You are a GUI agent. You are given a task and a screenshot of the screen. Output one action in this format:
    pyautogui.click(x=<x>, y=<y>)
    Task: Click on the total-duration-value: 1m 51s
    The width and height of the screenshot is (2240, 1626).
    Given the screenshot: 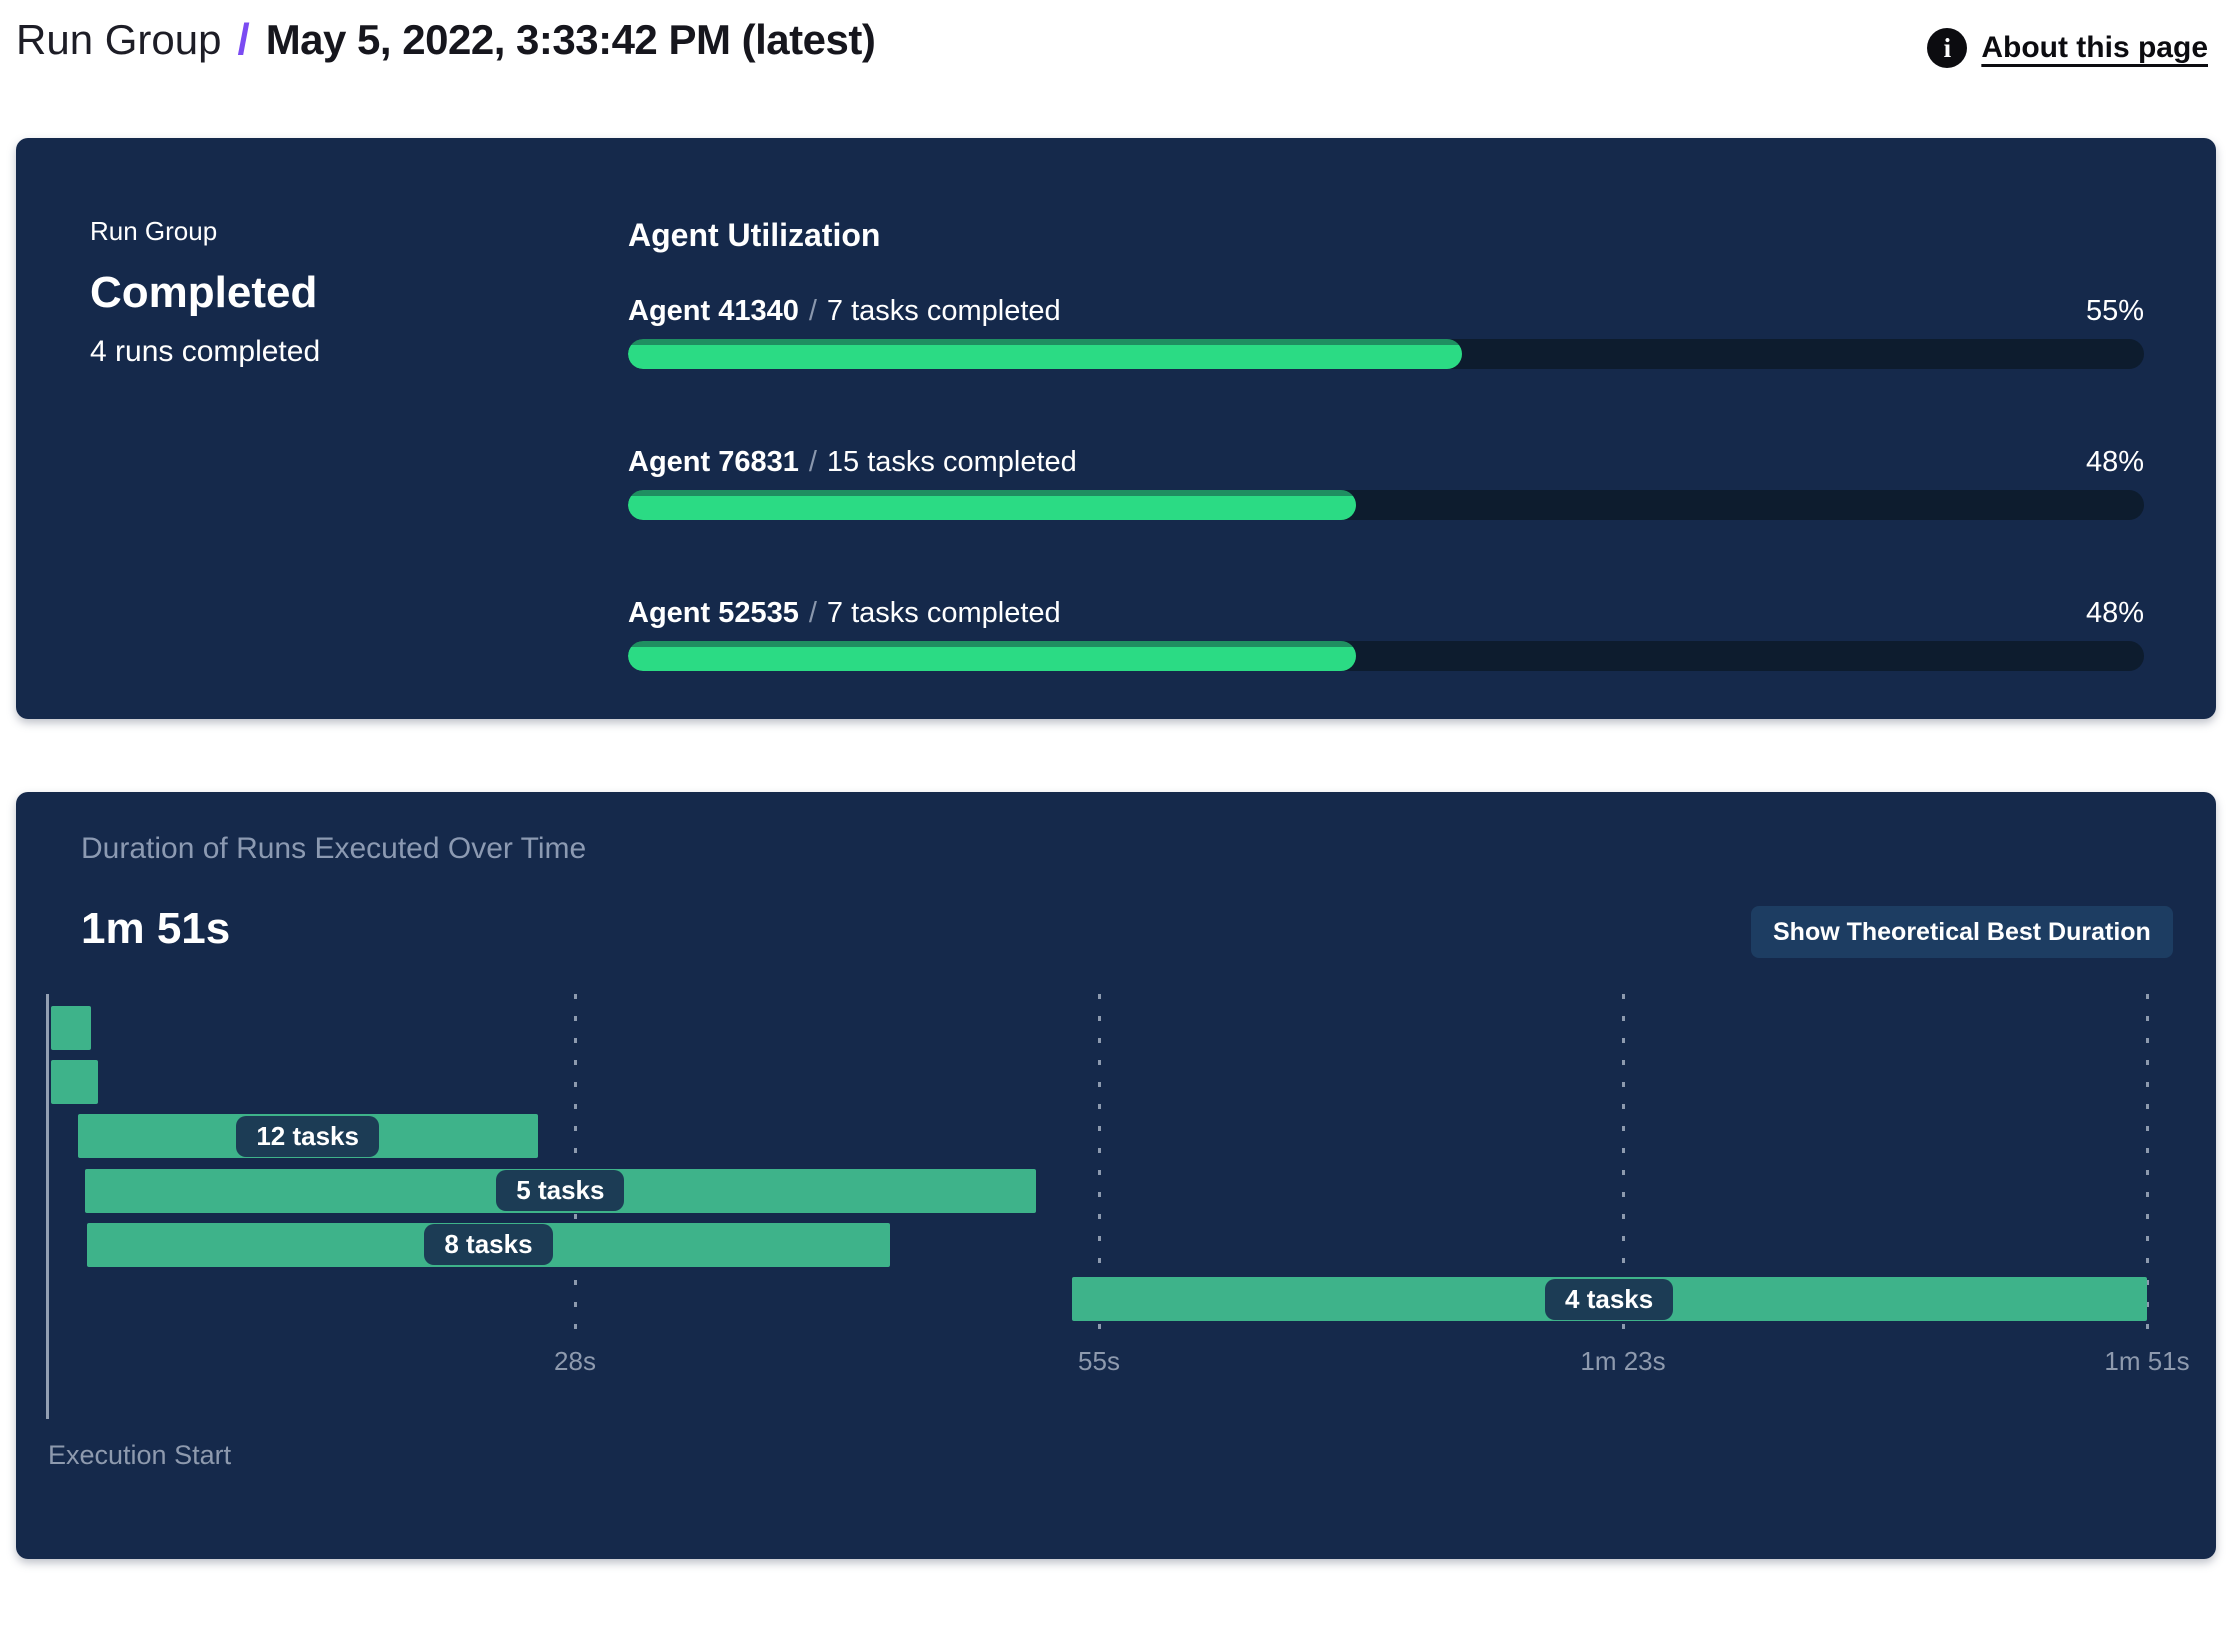 What is the action you would take?
    pyautogui.click(x=156, y=928)
    